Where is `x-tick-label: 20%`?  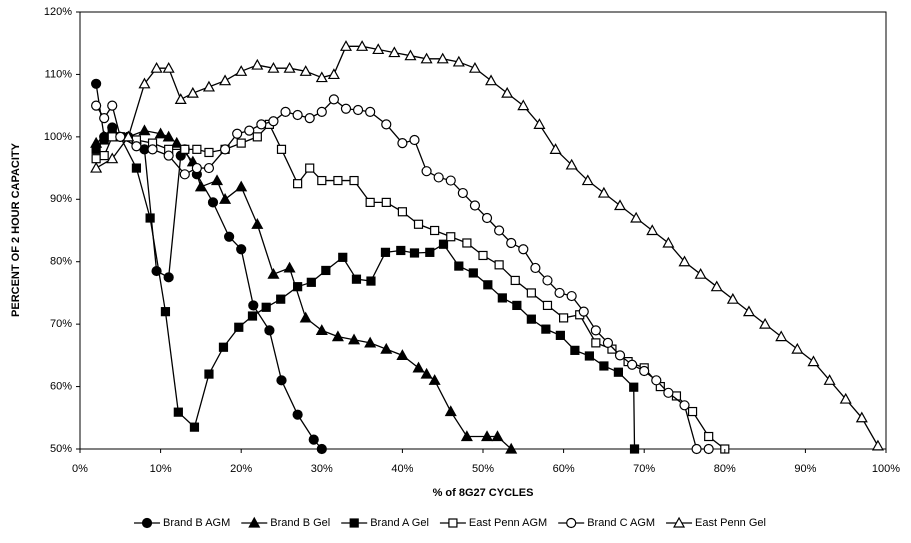 x-tick-label: 20% is located at coordinates (241, 469).